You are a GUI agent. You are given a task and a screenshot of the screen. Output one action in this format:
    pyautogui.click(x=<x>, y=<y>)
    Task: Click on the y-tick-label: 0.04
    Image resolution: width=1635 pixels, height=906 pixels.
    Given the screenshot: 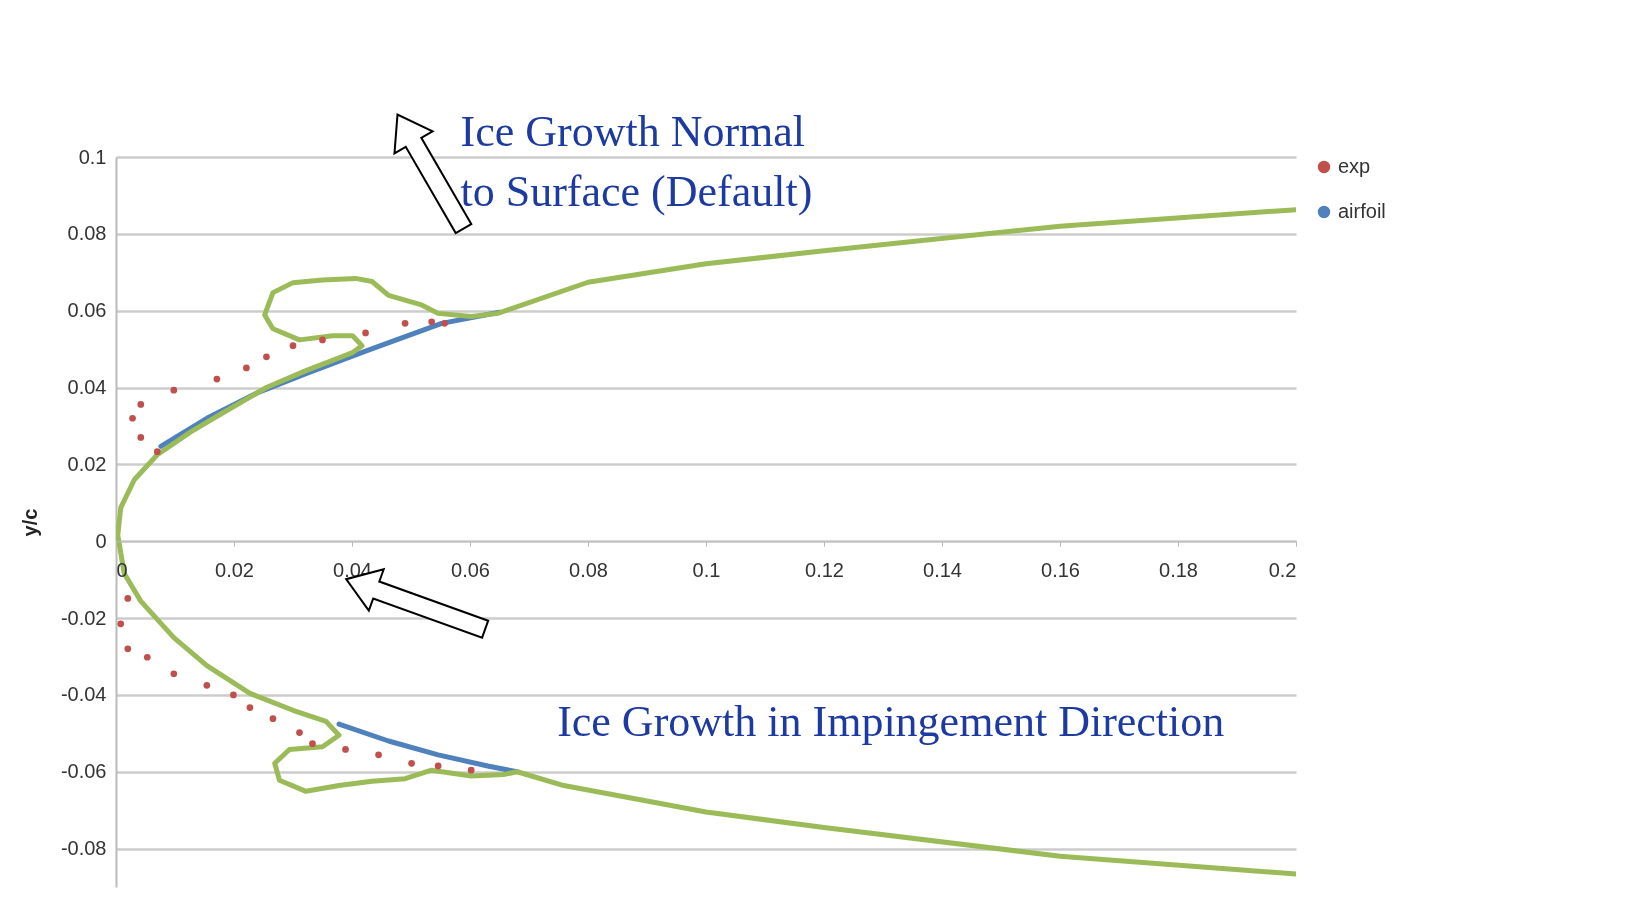 What is the action you would take?
    pyautogui.click(x=87, y=387)
    